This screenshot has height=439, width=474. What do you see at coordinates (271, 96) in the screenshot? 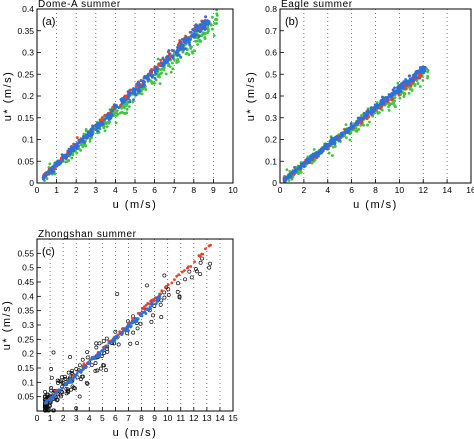
I see `y-tick-label: 0.4` at bounding box center [271, 96].